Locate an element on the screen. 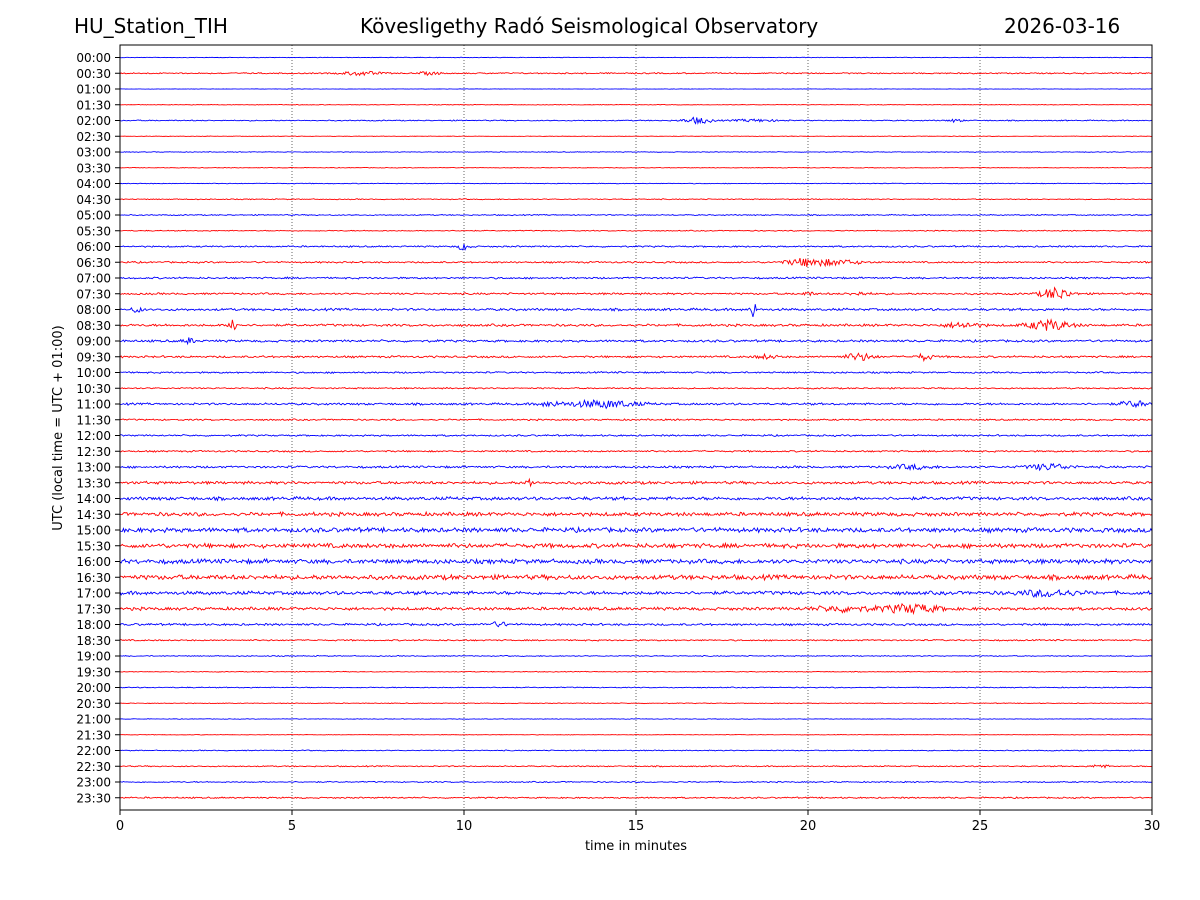  x-tick-label: 15 is located at coordinates (636, 826).